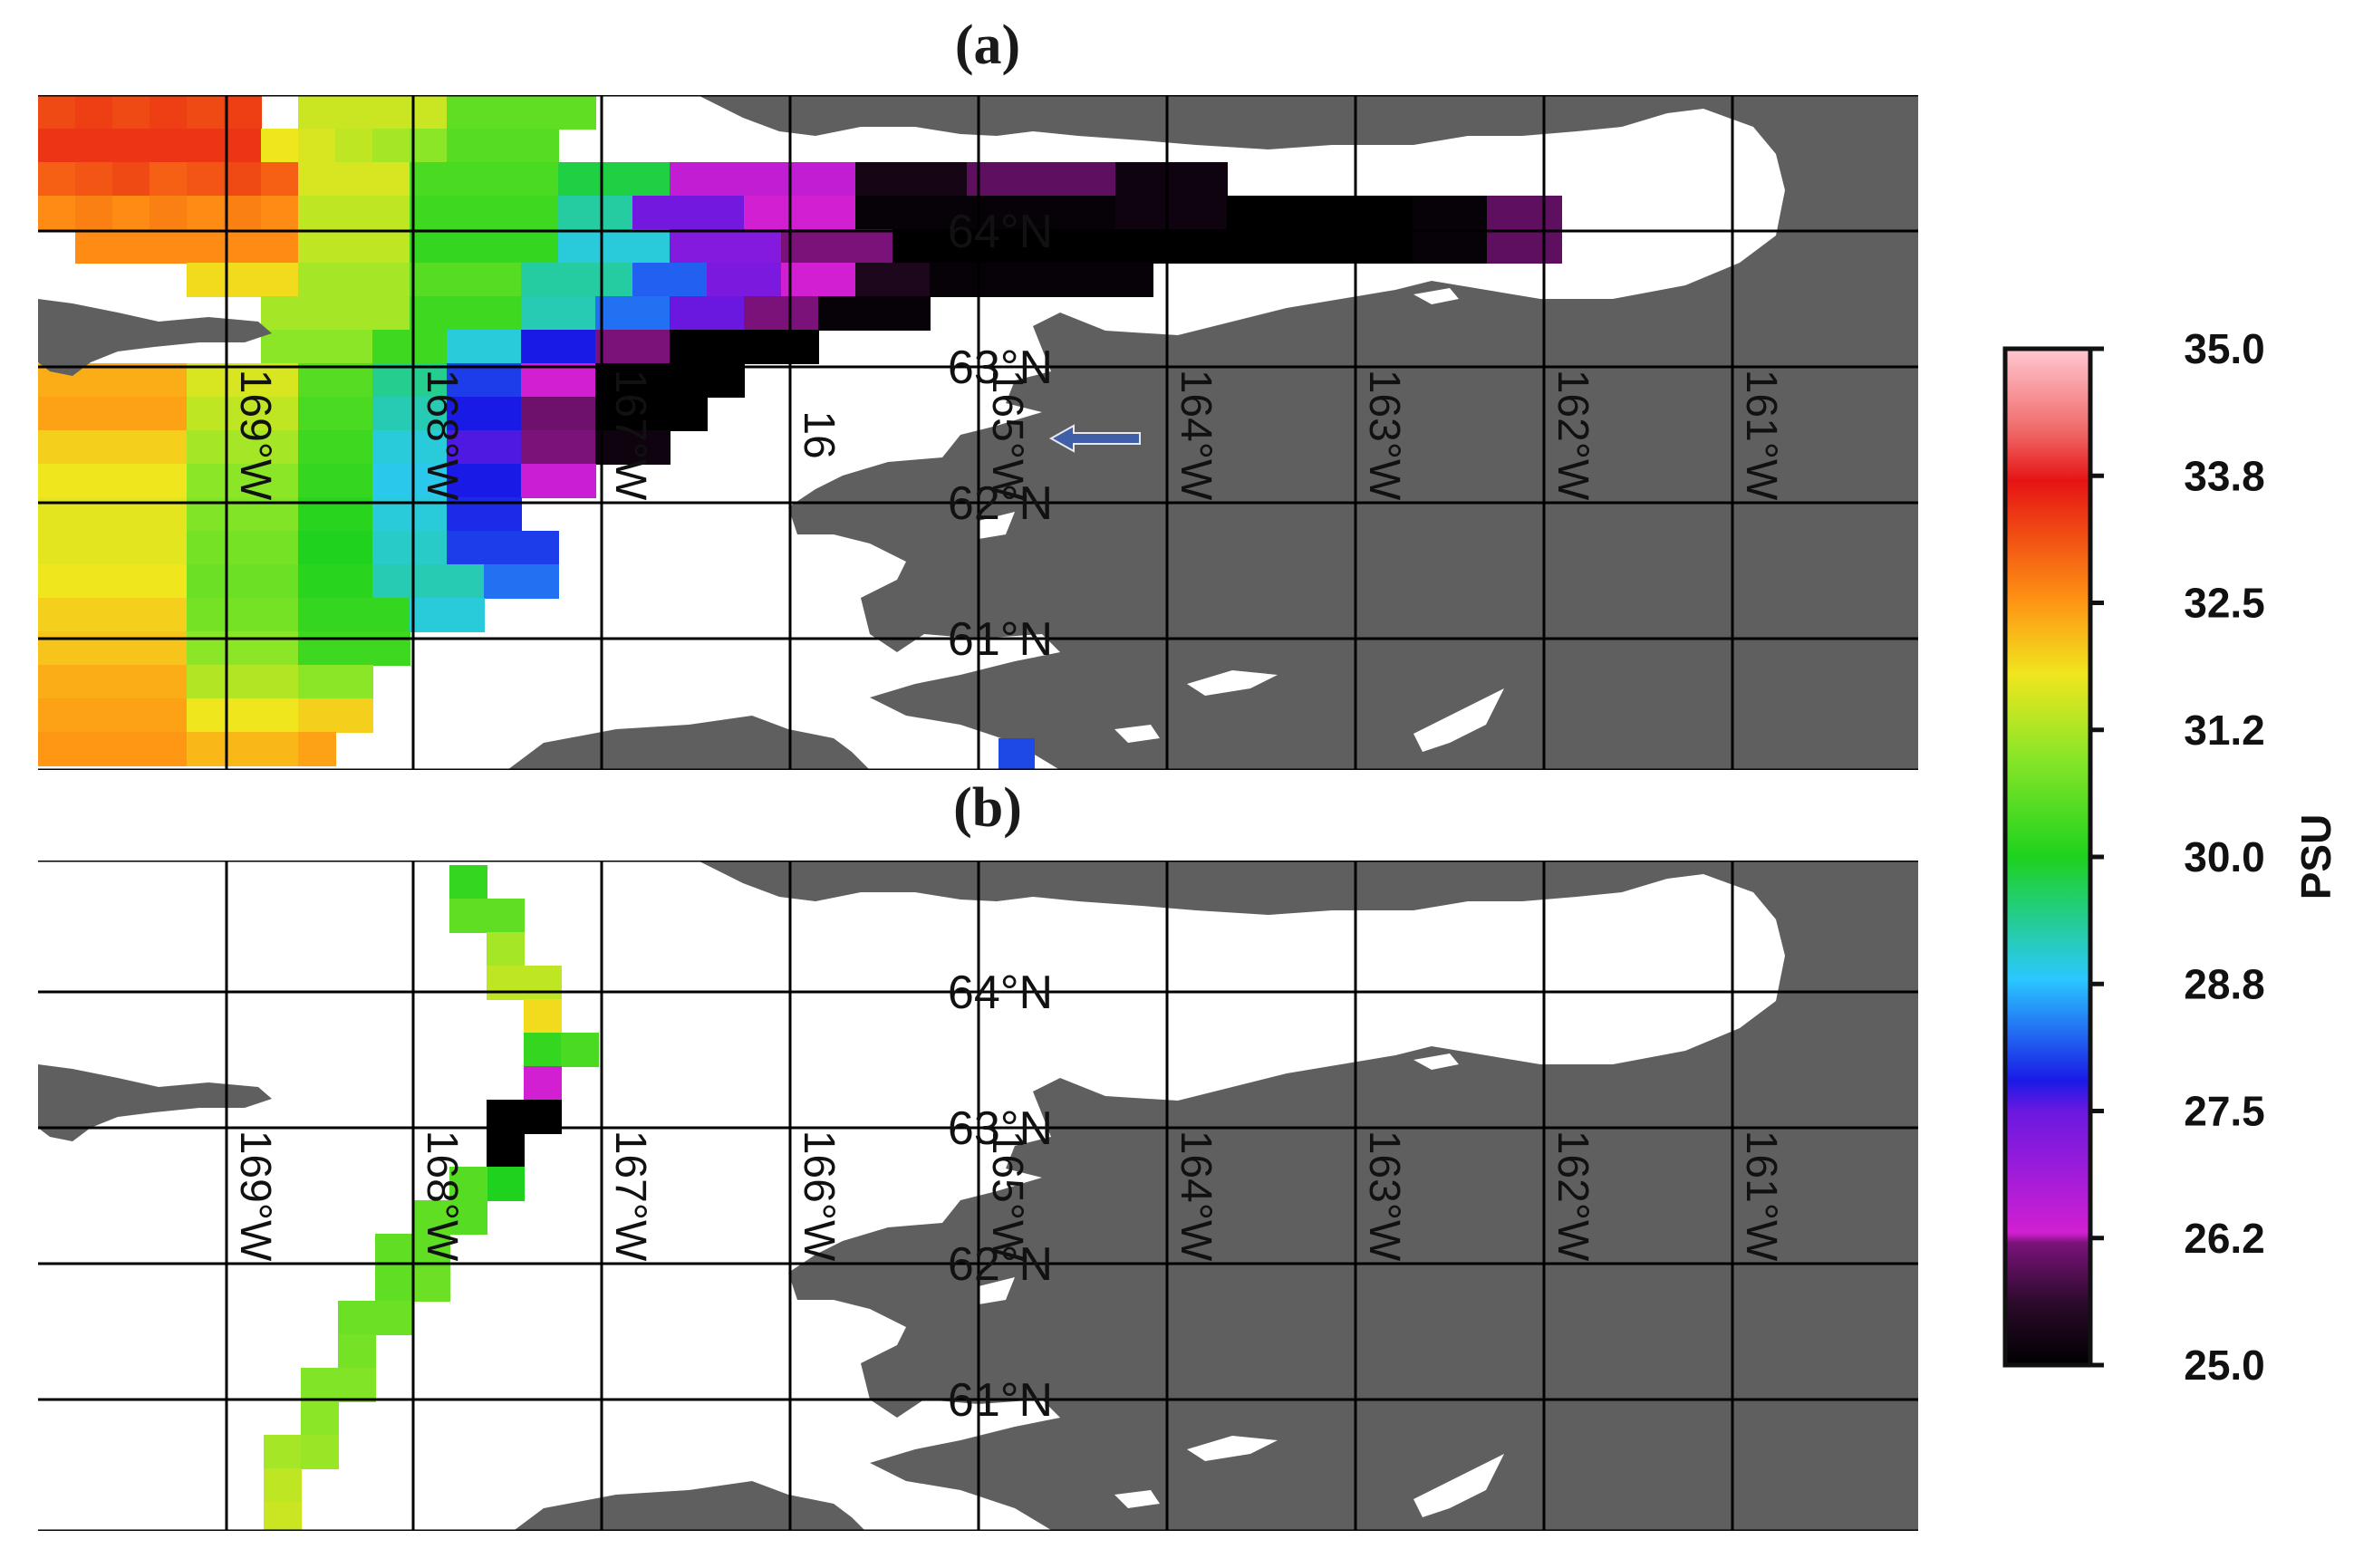 The width and height of the screenshot is (2354, 1568). Describe the element at coordinates (819, 1196) in the screenshot. I see `lon-label: 166°W` at that location.